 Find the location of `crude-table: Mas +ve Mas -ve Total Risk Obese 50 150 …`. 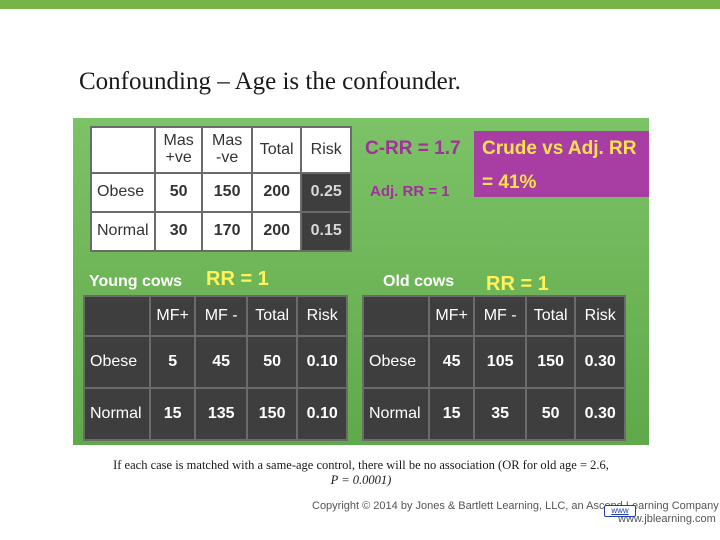

crude-table: Mas +ve Mas -ve Total Risk Obese 50 150 … is located at coordinates (221, 189).